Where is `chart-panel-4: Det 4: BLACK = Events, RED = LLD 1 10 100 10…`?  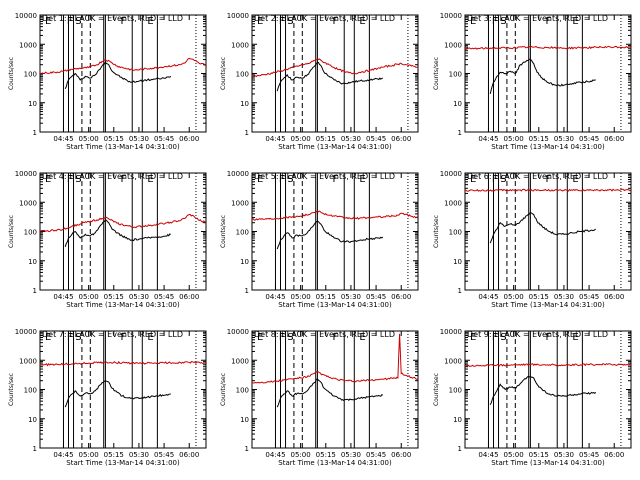 chart-panel-4: Det 4: BLACK = Events, RED = LLD 1 10 100 10… is located at coordinates (107, 239).